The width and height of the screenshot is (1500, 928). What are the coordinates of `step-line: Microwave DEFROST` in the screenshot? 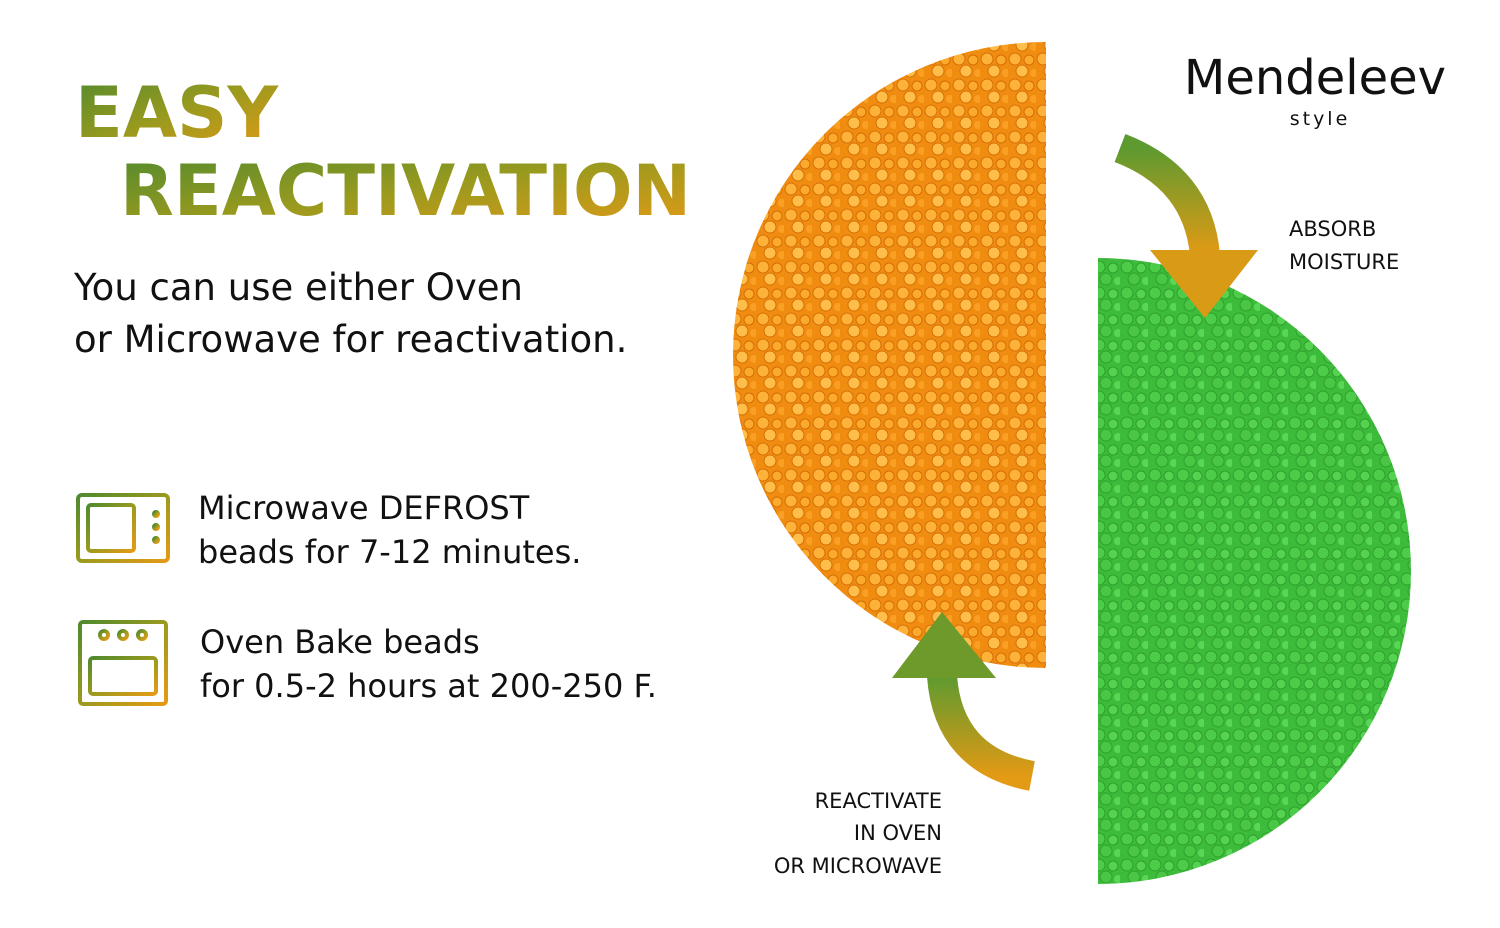 It's located at (364, 508).